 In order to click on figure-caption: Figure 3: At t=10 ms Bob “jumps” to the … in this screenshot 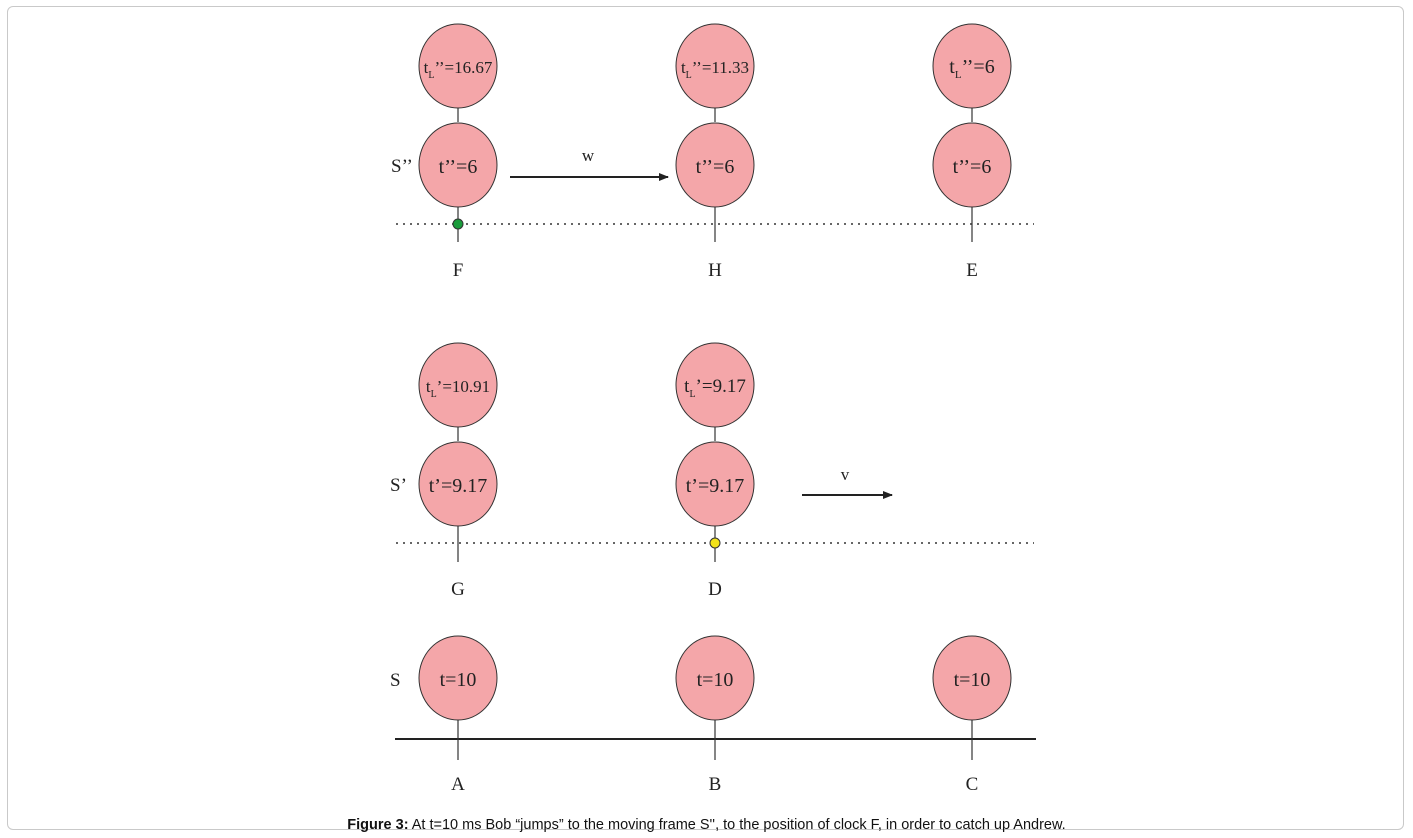, I will do `click(706, 825)`.